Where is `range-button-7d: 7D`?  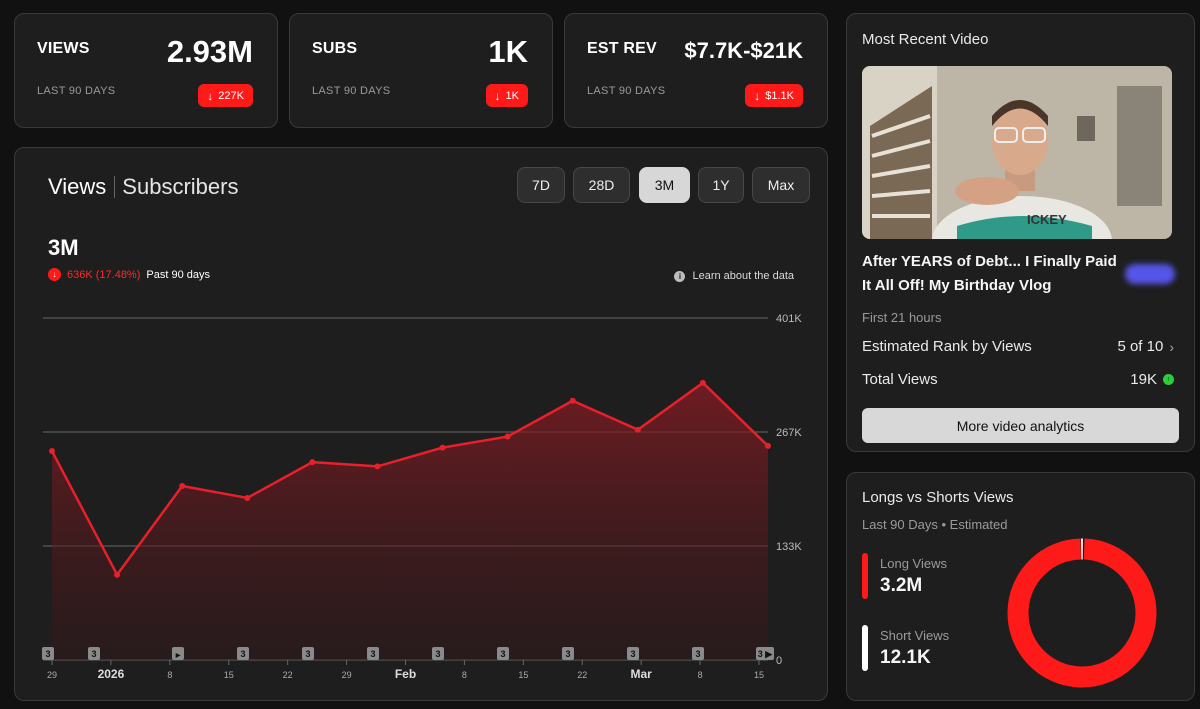 range-button-7d: 7D is located at coordinates (541, 185).